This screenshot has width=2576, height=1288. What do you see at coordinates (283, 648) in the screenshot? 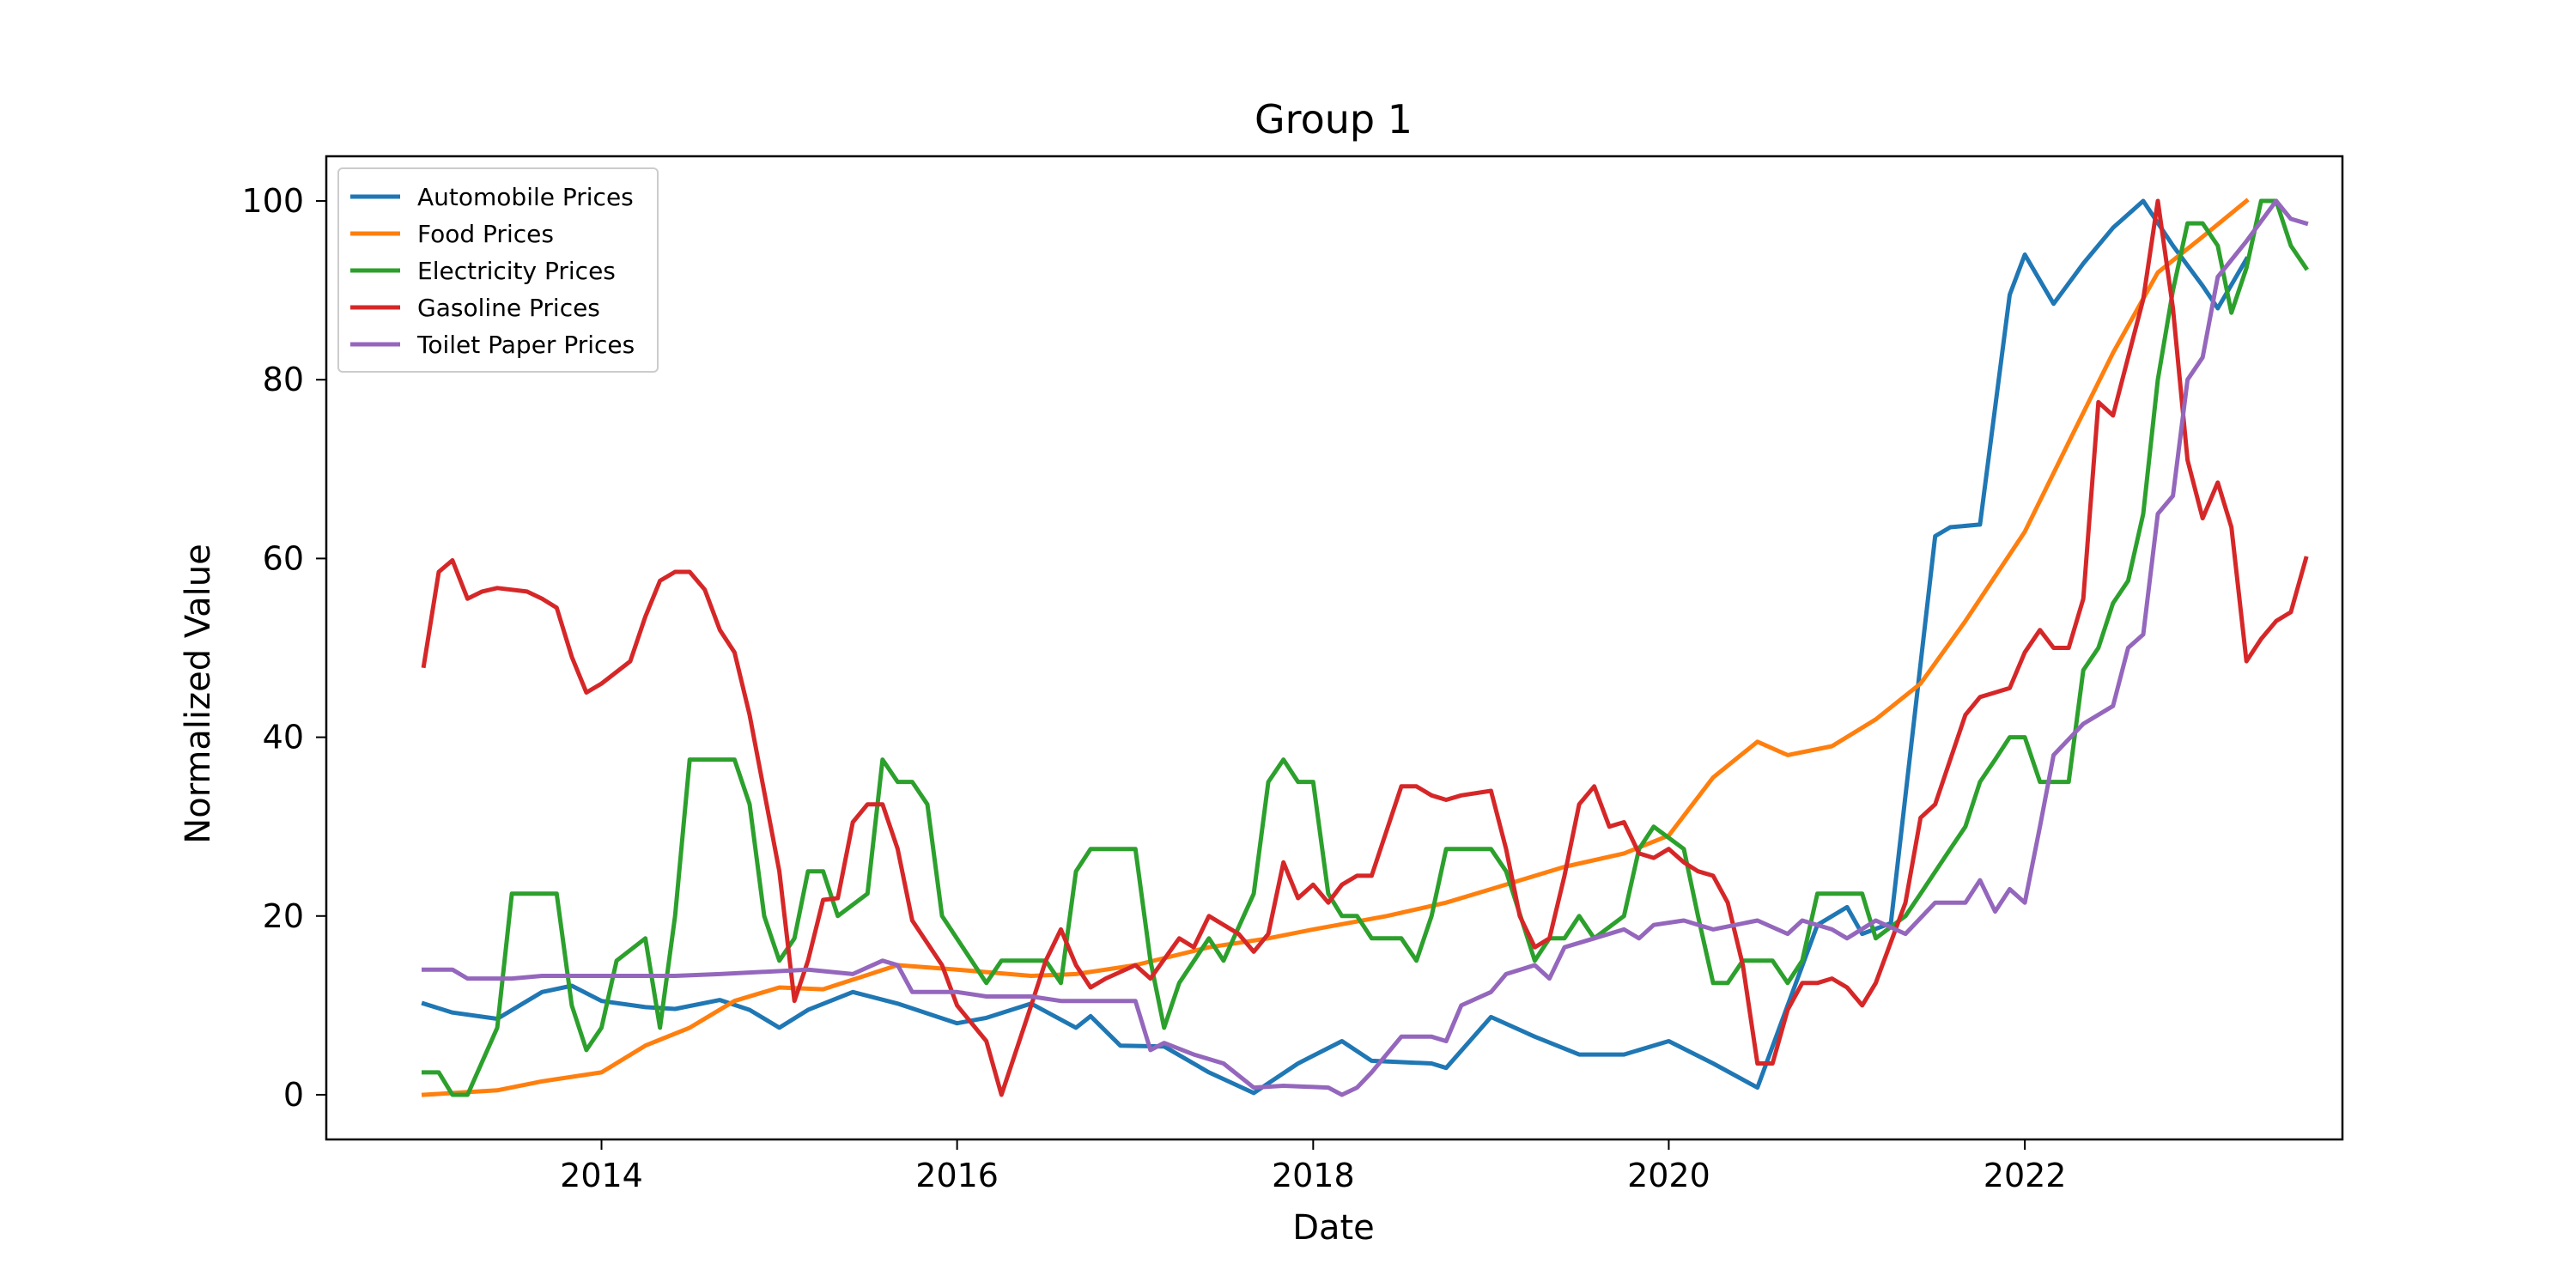
I see `y-axis: 0 20 40 60 80 100` at bounding box center [283, 648].